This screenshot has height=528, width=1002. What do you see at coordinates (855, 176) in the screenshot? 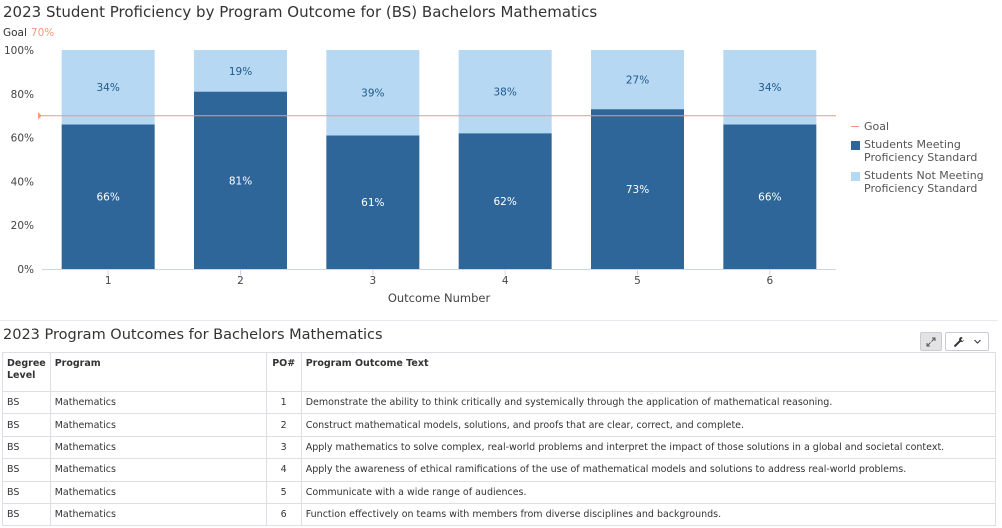
I see `legend-not-meeting-swatch` at bounding box center [855, 176].